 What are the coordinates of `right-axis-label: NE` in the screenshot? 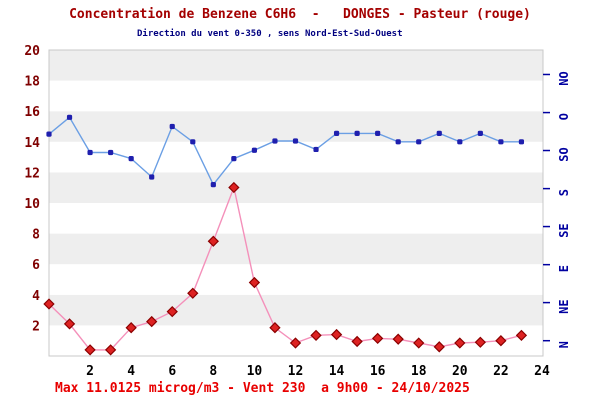 It's located at (564, 306).